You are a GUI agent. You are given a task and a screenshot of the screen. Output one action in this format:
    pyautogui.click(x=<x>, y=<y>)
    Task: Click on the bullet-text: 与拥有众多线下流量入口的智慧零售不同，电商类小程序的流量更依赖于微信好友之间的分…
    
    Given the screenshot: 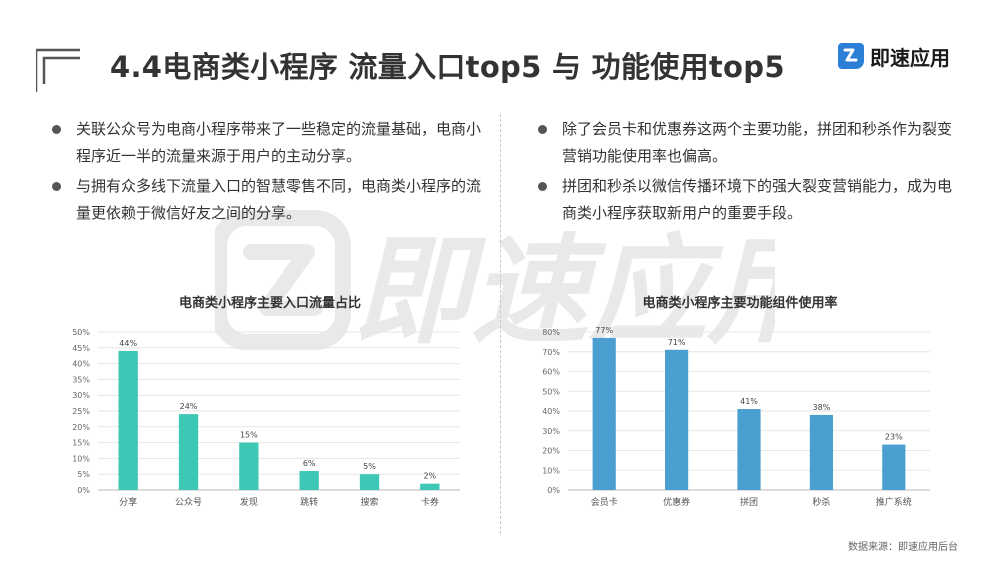 What is the action you would take?
    pyautogui.click(x=279, y=199)
    